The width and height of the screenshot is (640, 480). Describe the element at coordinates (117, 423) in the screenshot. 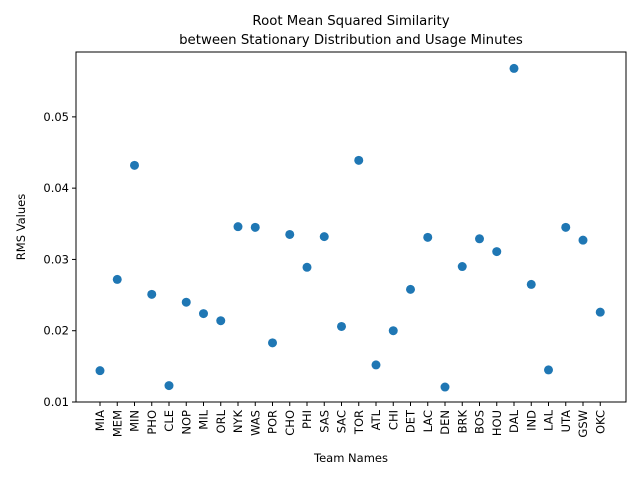

I see `x-tick-label: MEM` at that location.